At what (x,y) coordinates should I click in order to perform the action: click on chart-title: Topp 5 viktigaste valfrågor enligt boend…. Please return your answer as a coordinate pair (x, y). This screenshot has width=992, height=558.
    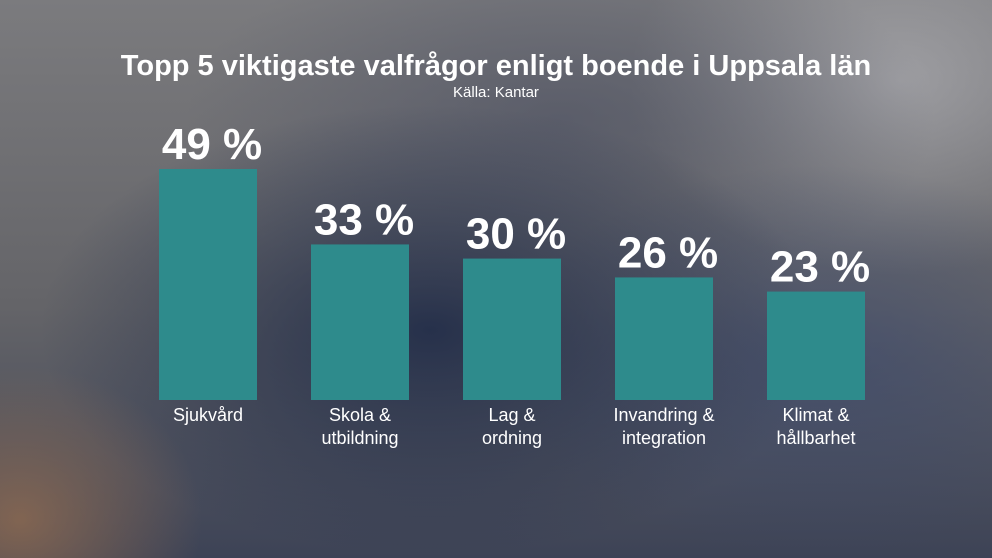
    Looking at the image, I should click on (496, 66).